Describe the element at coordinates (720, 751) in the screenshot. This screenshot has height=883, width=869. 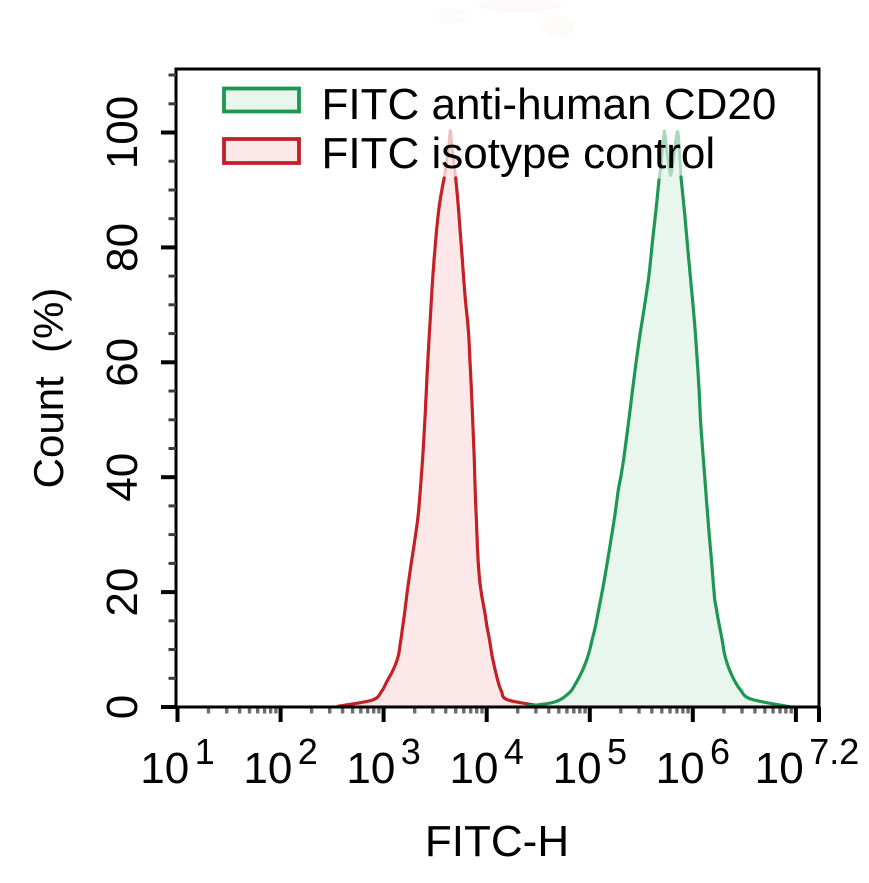
I see `svg-text: 6` at that location.